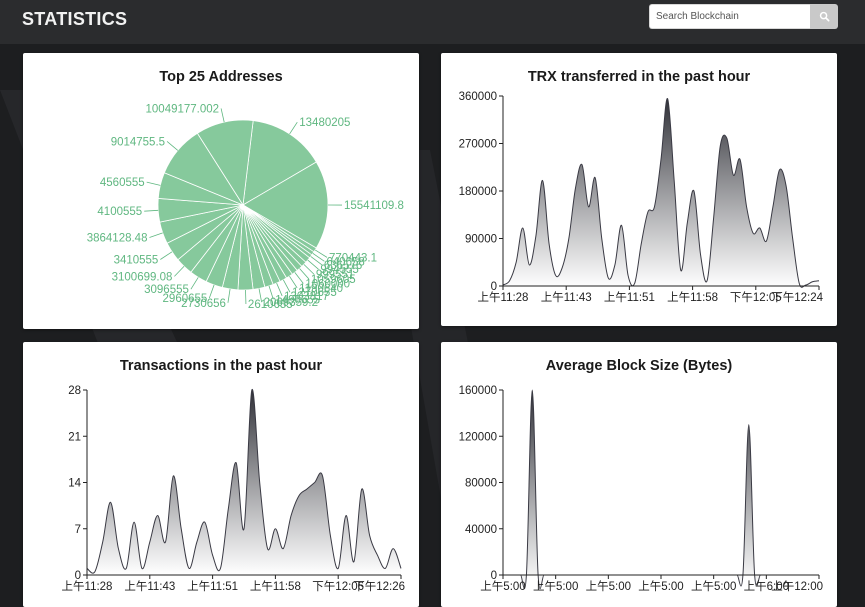 This screenshot has width=865, height=607. What do you see at coordinates (212, 586) in the screenshot?
I see `x-tick-label: 上午11:51` at bounding box center [212, 586].